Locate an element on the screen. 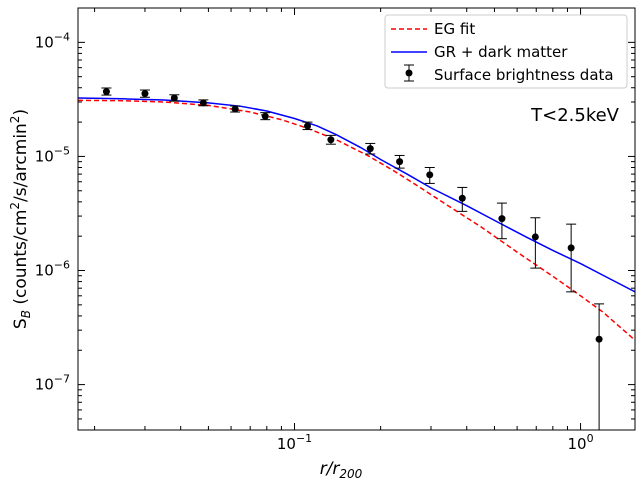 This screenshot has height=485, width=642. legend-label-eg-fit: EG fit is located at coordinates (454, 29).